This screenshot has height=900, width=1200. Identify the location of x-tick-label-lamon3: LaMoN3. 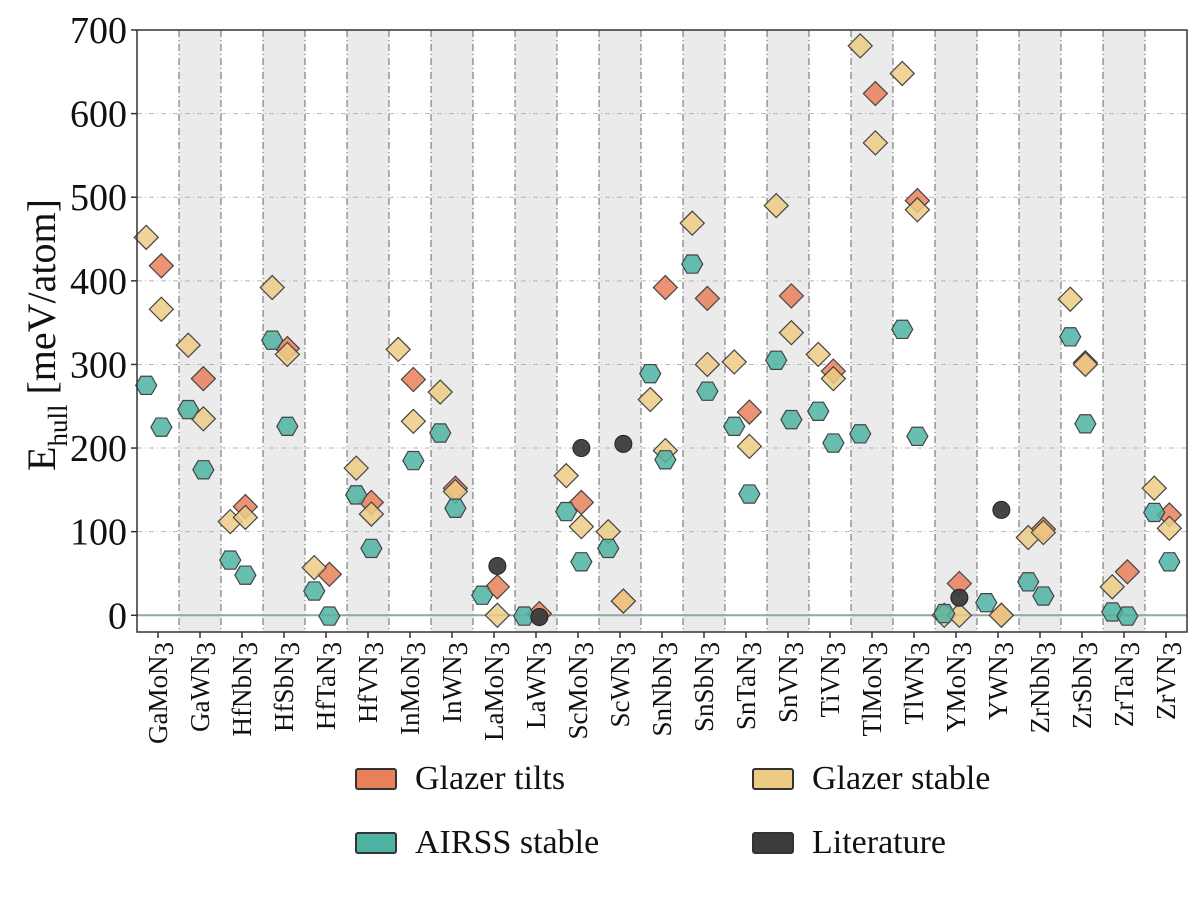
(497, 691).